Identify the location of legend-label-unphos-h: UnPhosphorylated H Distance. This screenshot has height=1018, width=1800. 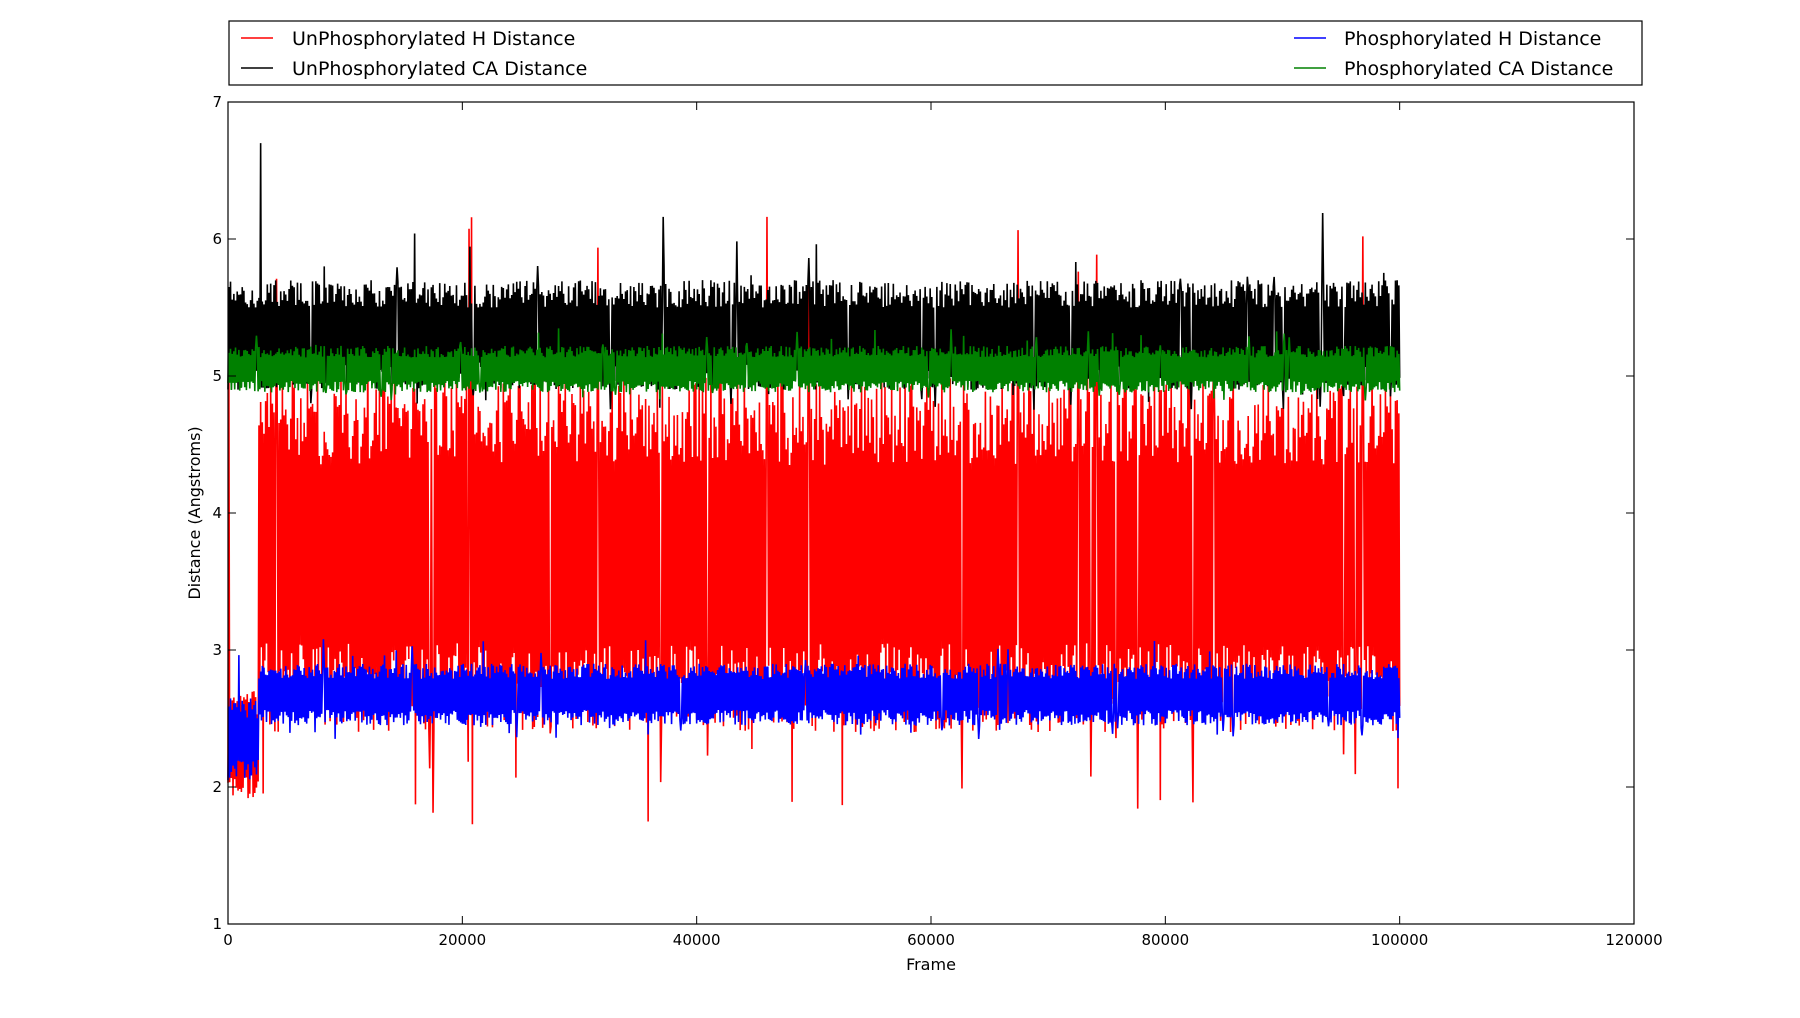
(433, 39).